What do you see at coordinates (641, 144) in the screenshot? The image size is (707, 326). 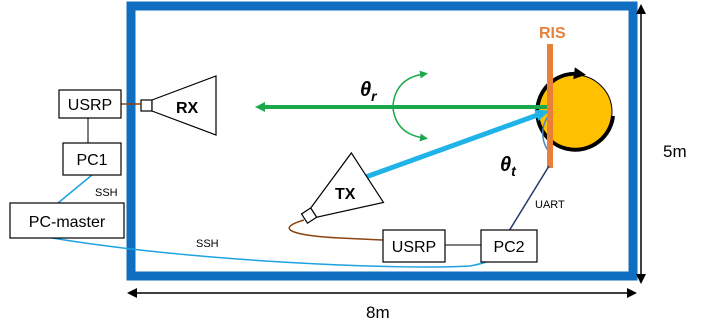 I see `height-dimension` at bounding box center [641, 144].